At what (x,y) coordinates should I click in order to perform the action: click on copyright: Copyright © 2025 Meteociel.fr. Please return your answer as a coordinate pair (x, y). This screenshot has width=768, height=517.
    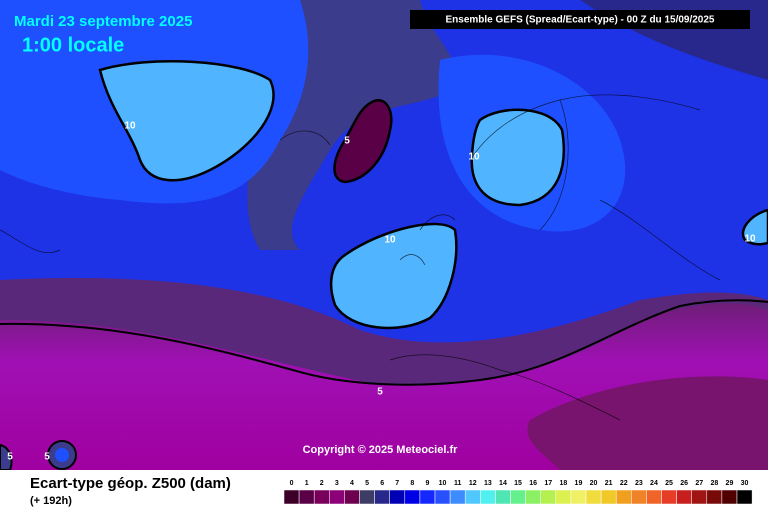
    Looking at the image, I should click on (381, 450).